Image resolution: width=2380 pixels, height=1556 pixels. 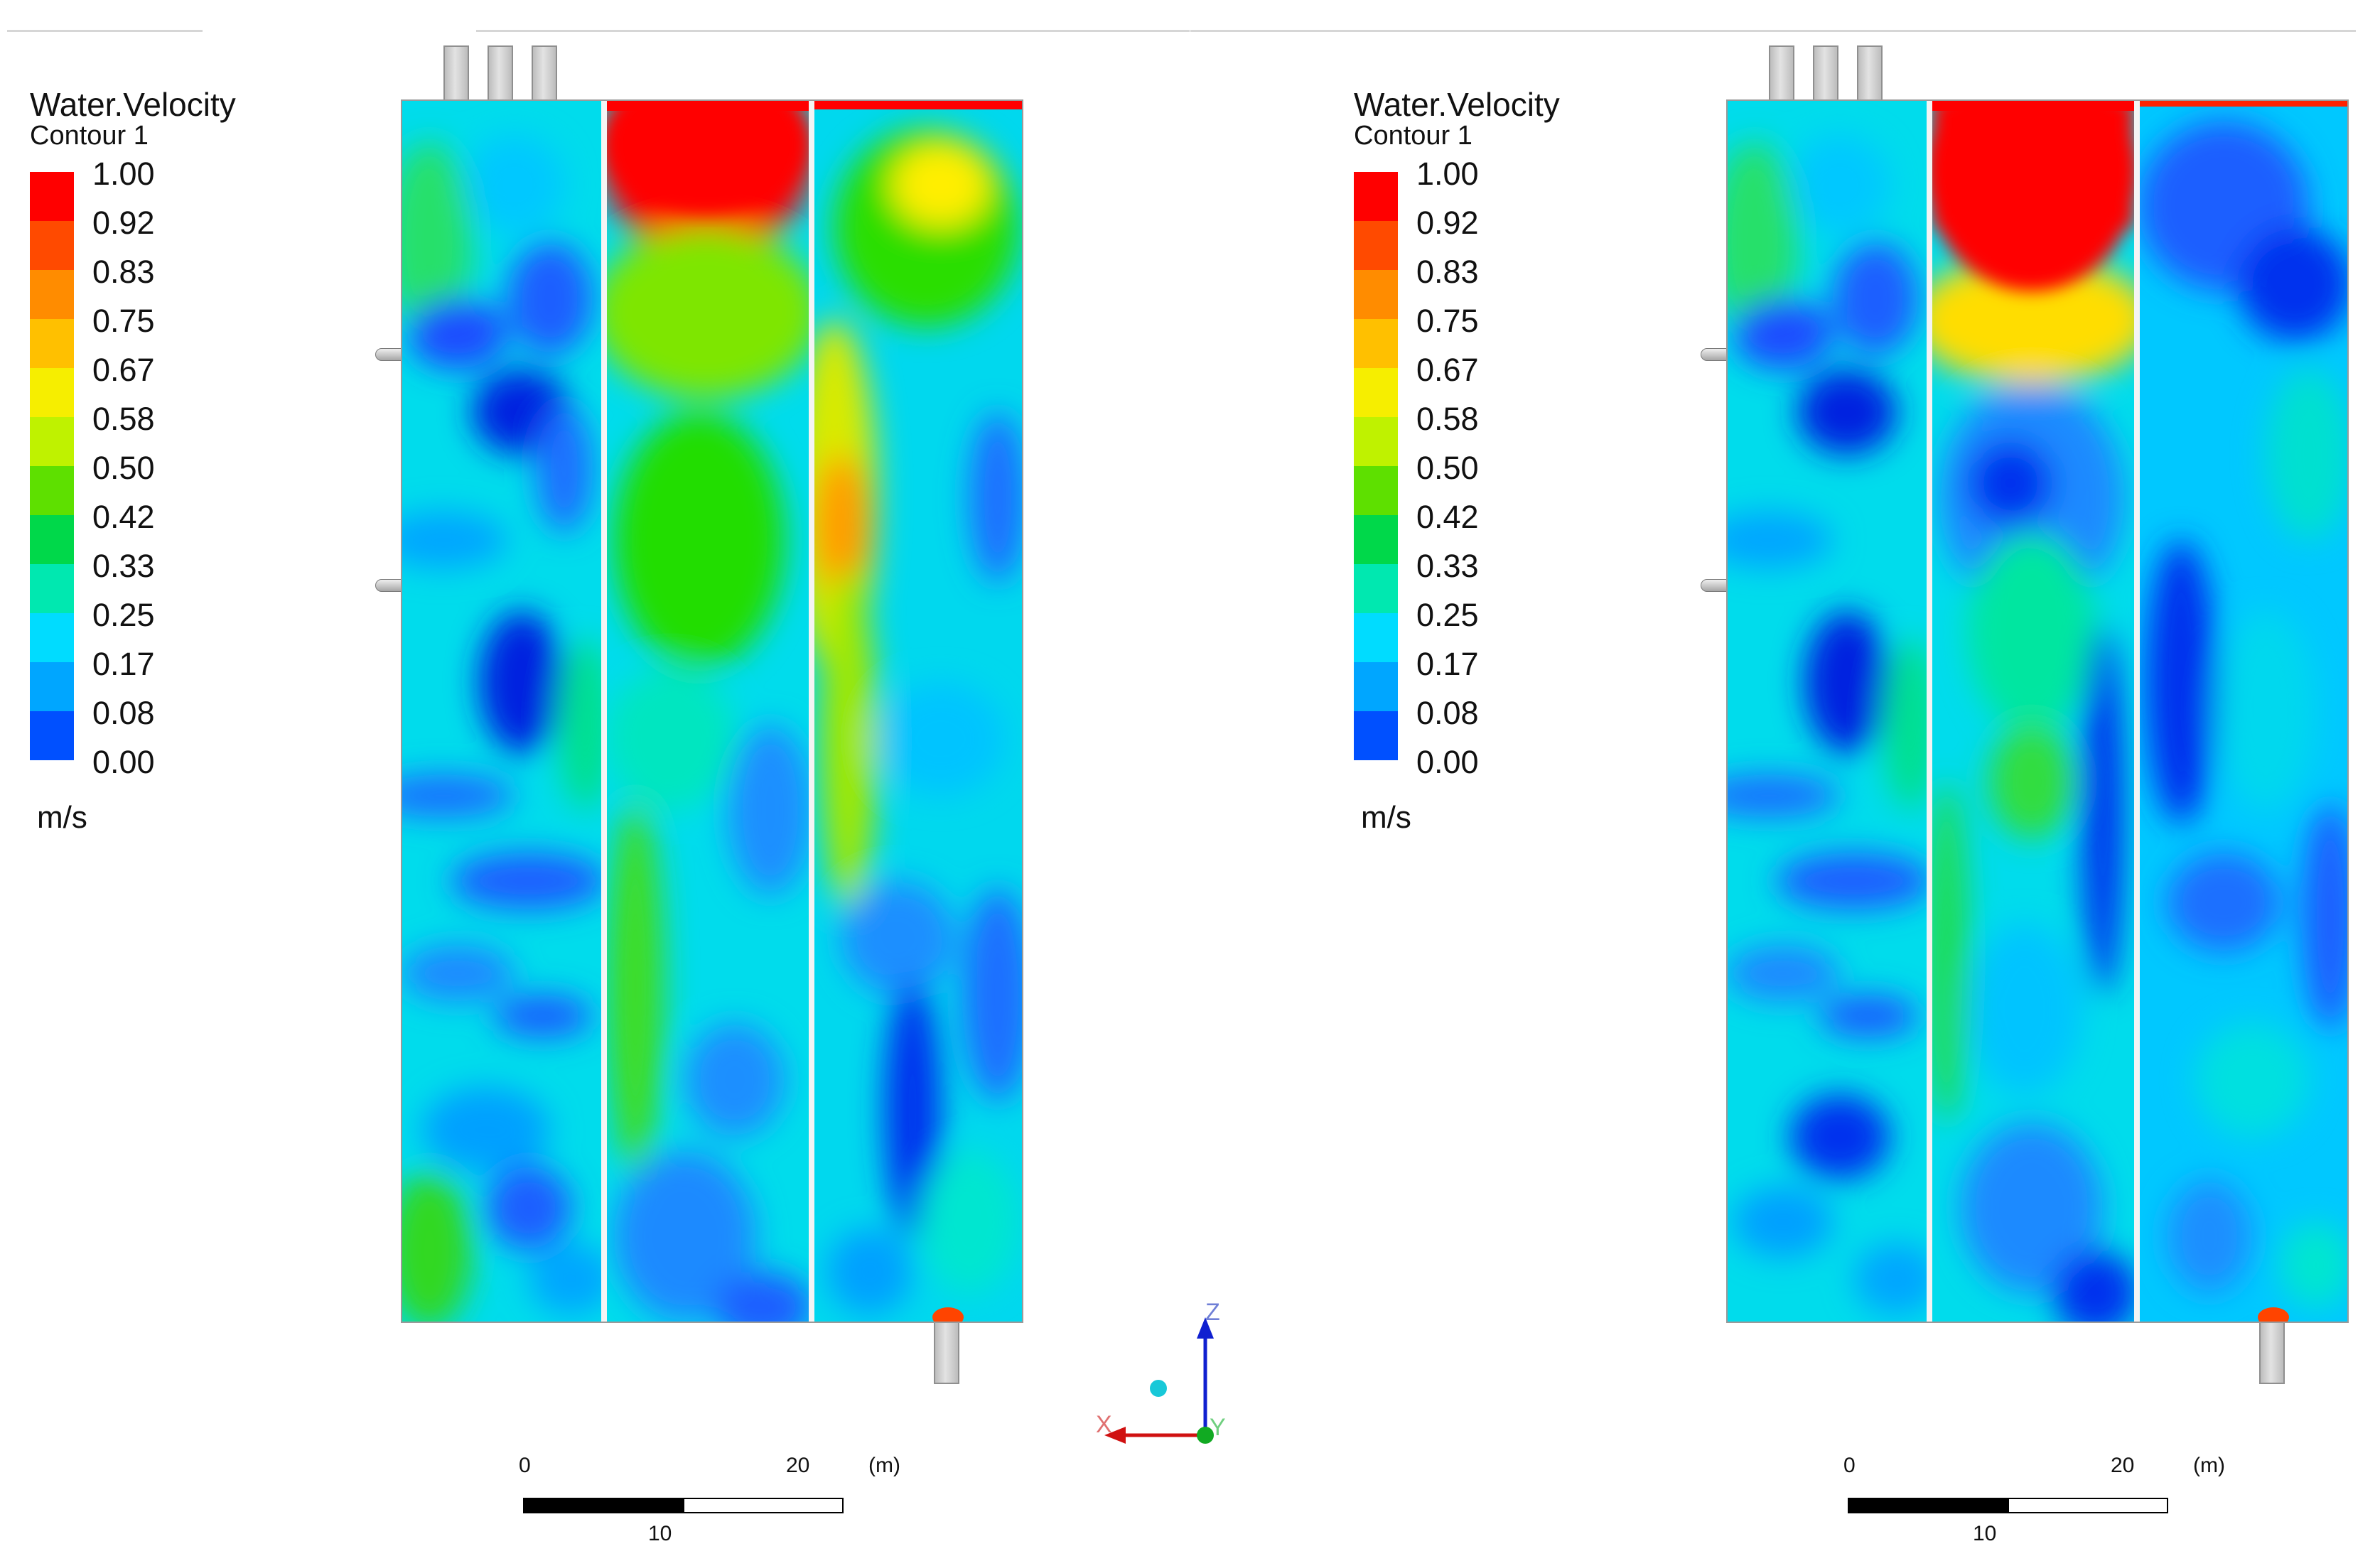 I want to click on axis-z-label: Z, so click(x=1213, y=1312).